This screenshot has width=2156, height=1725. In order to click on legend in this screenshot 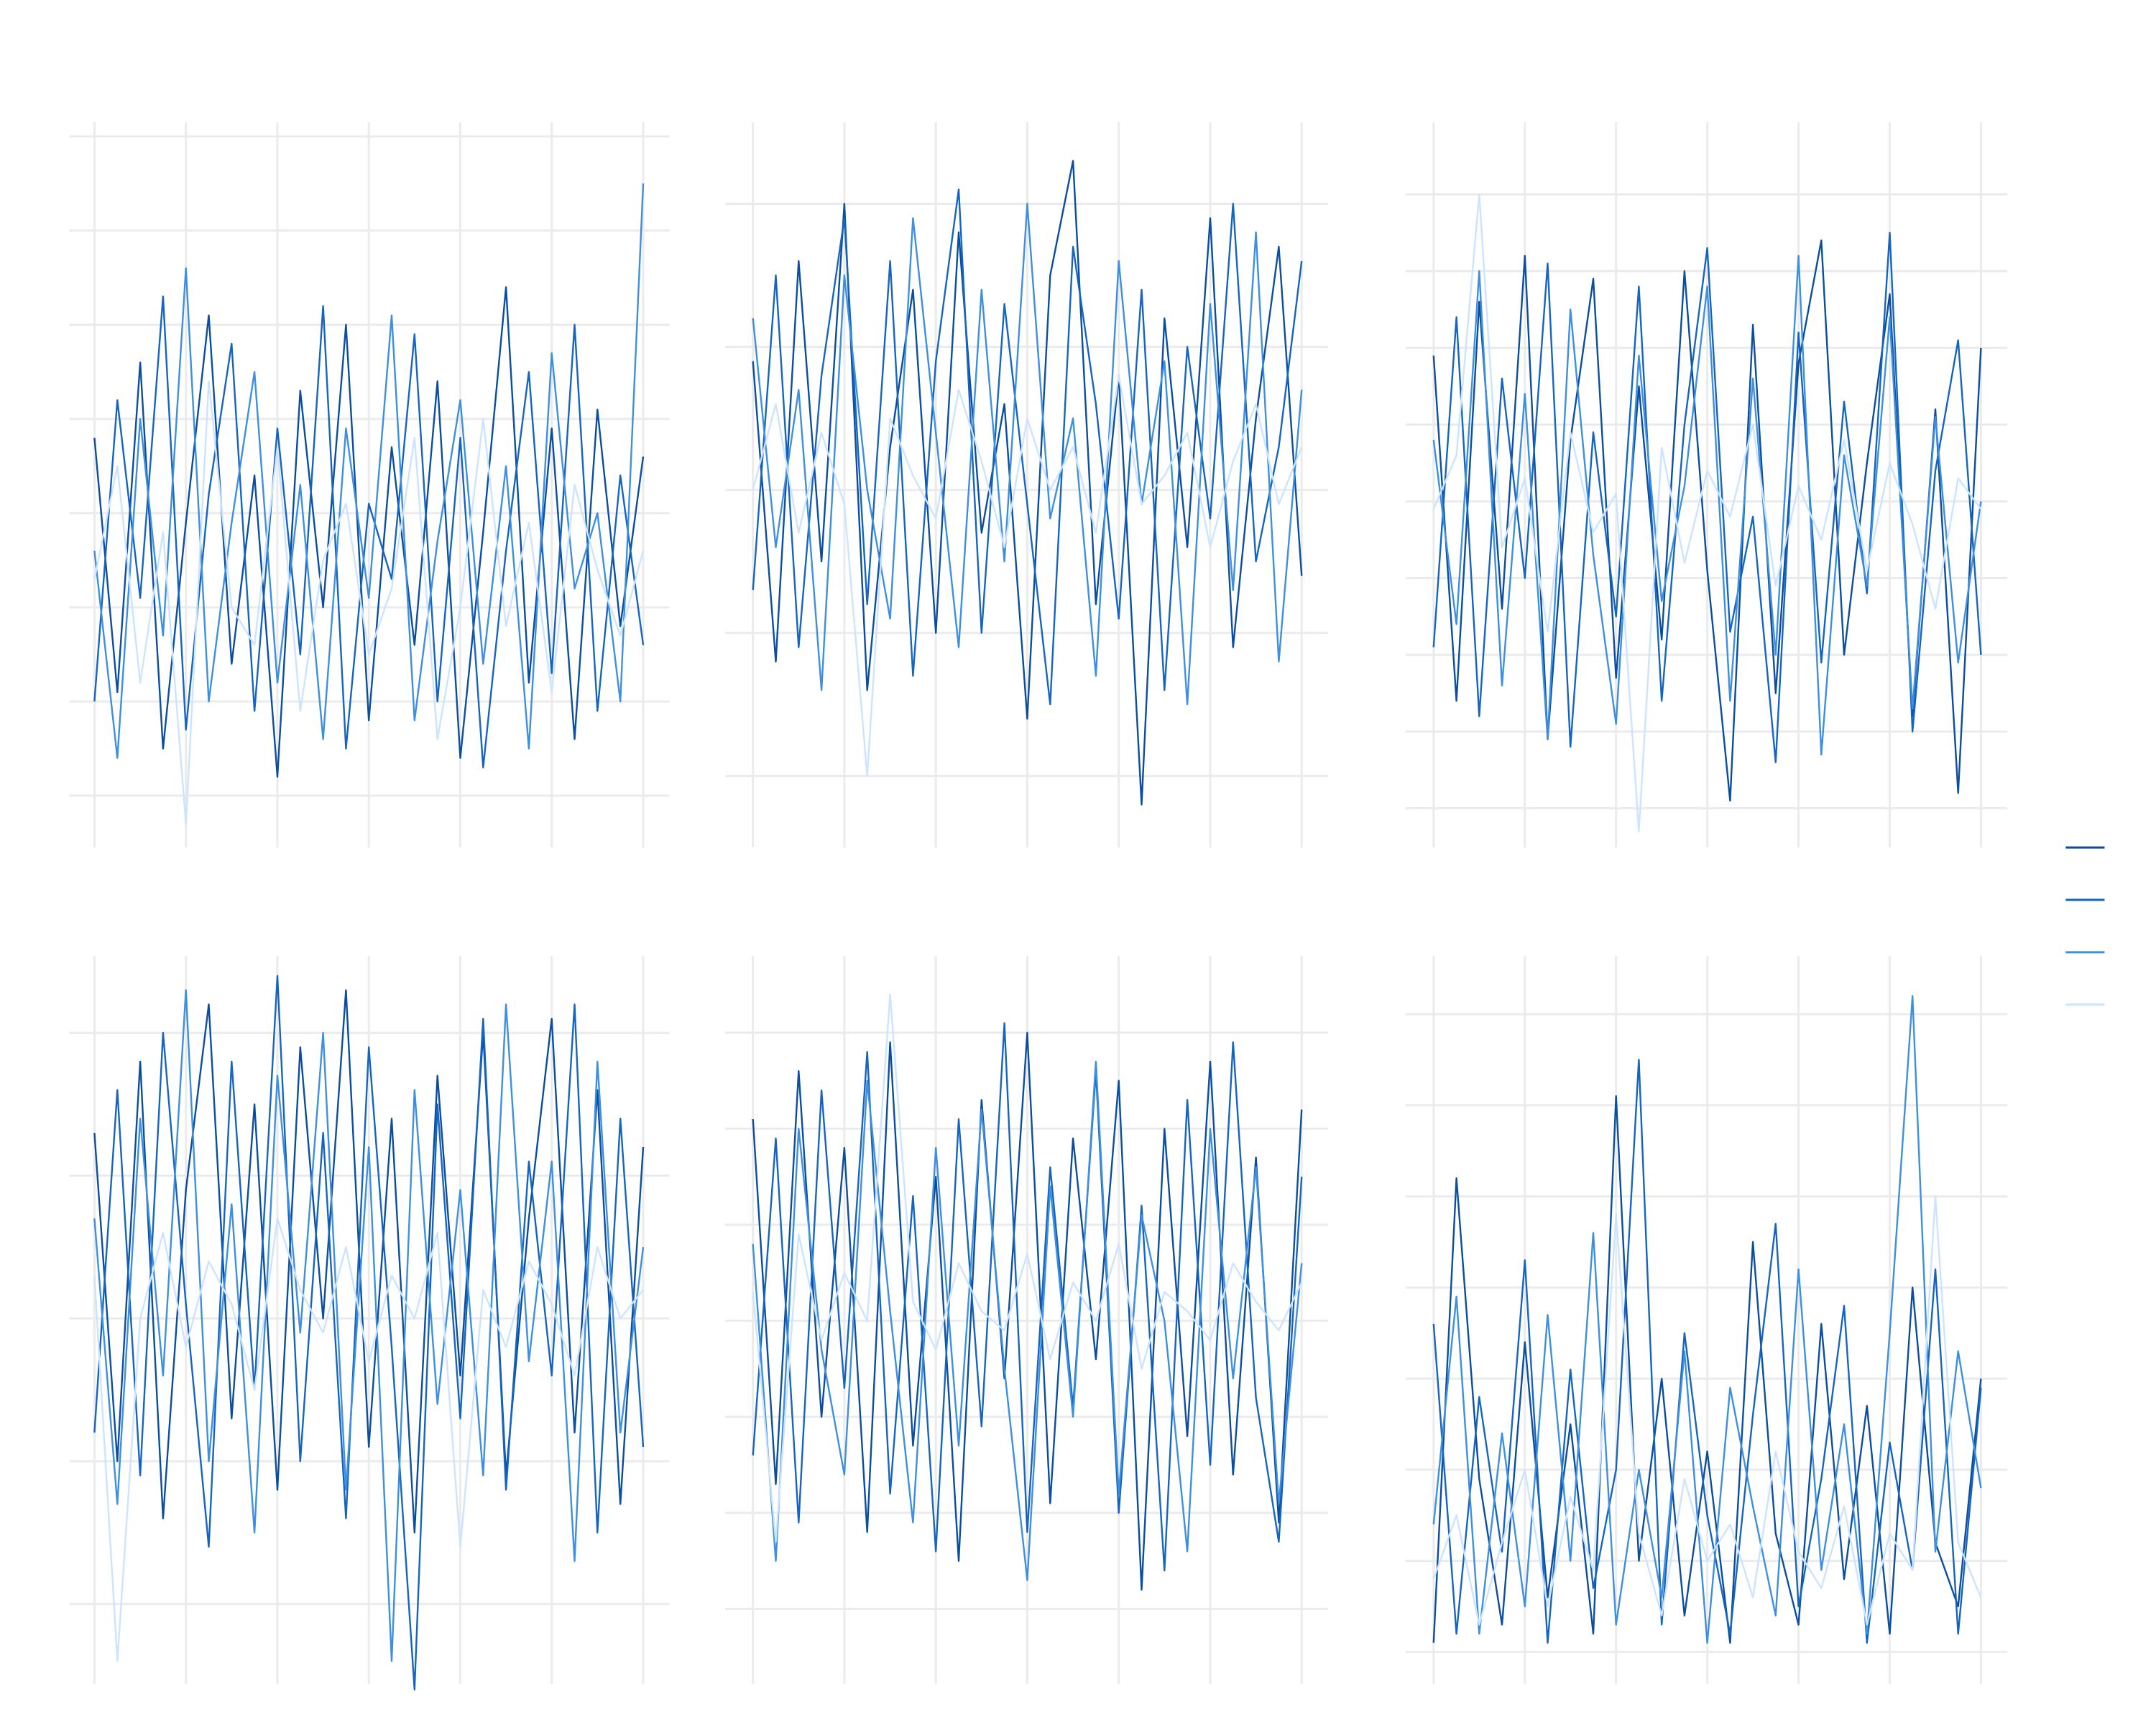, I will do `click(2085, 926)`.